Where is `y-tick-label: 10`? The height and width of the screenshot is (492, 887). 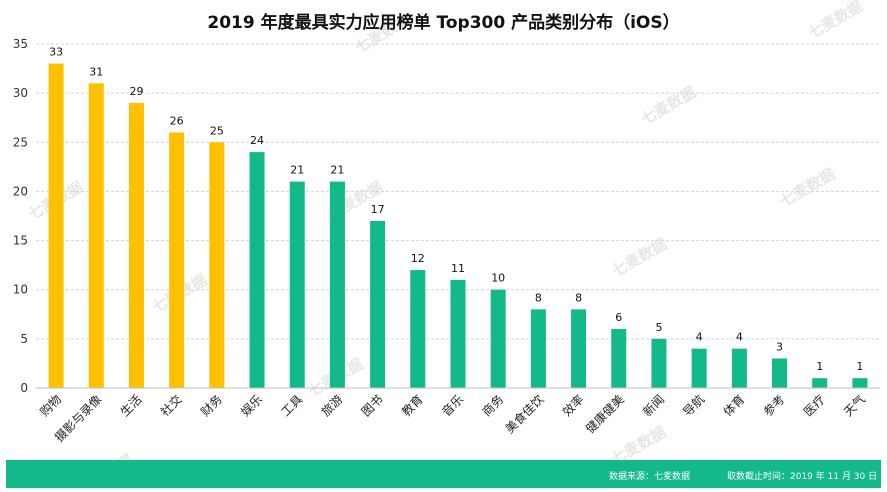 y-tick-label: 10 is located at coordinates (20, 290).